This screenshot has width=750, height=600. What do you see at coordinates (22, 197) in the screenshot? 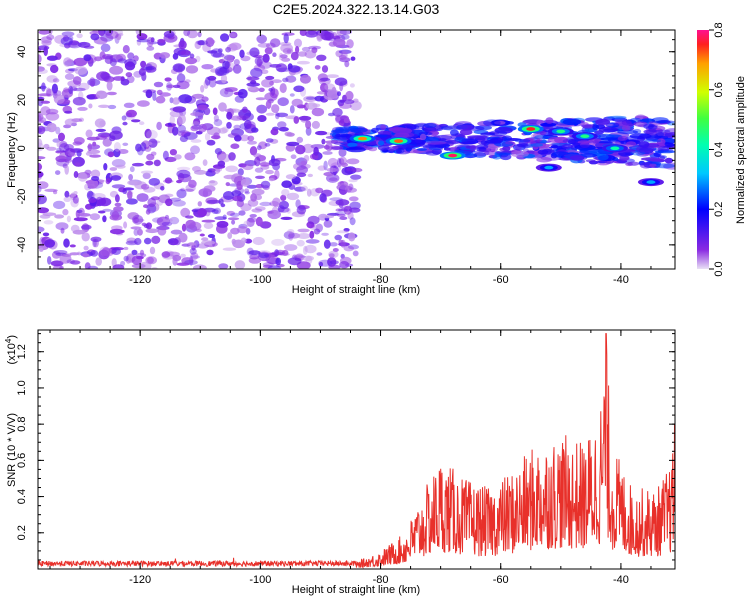
I see `y-tick-label: -20` at bounding box center [22, 197].